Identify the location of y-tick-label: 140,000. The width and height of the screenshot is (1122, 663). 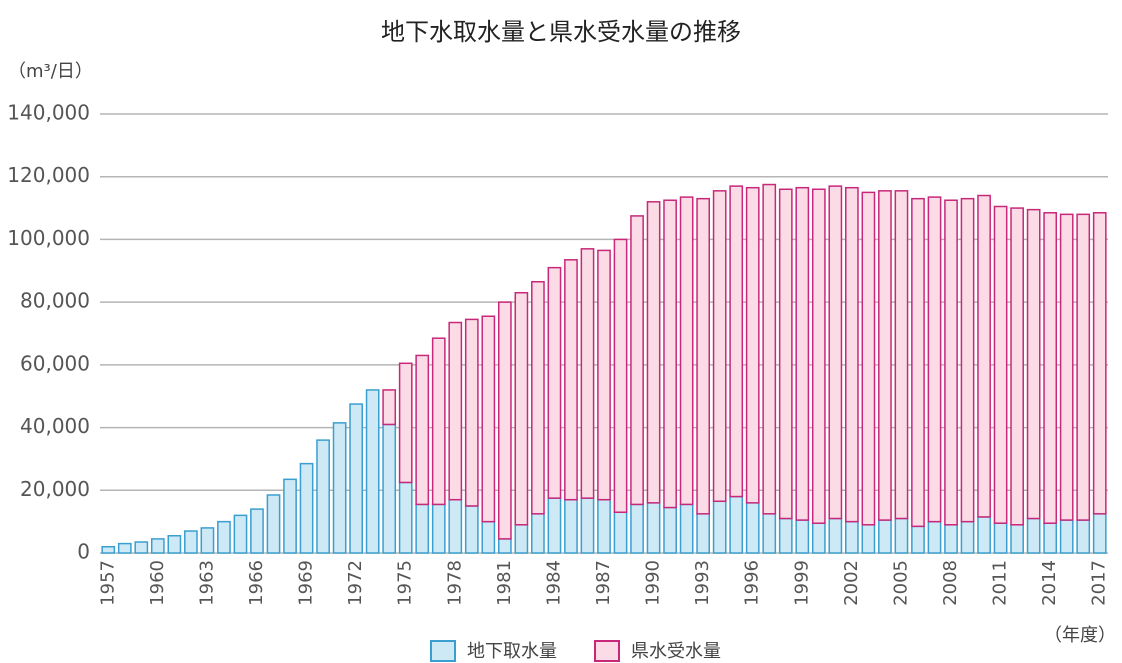
(48, 113).